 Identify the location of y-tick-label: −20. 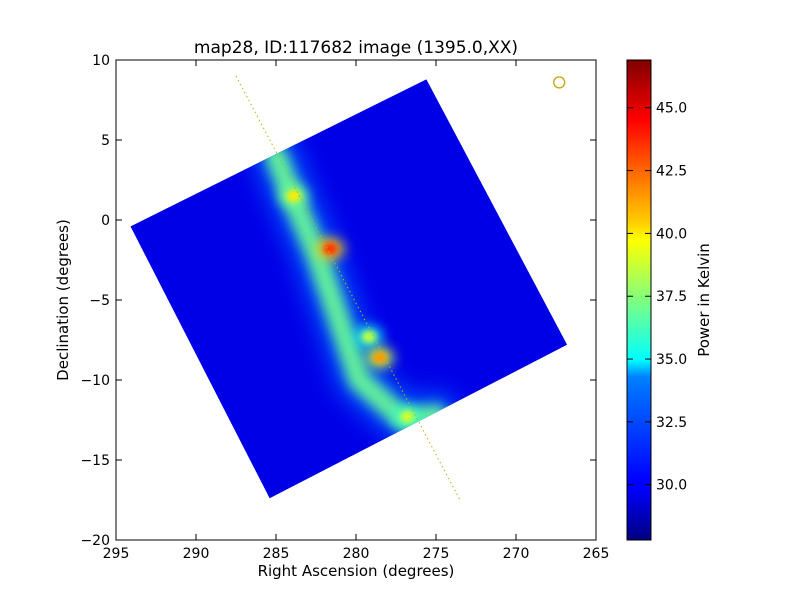
(95, 541).